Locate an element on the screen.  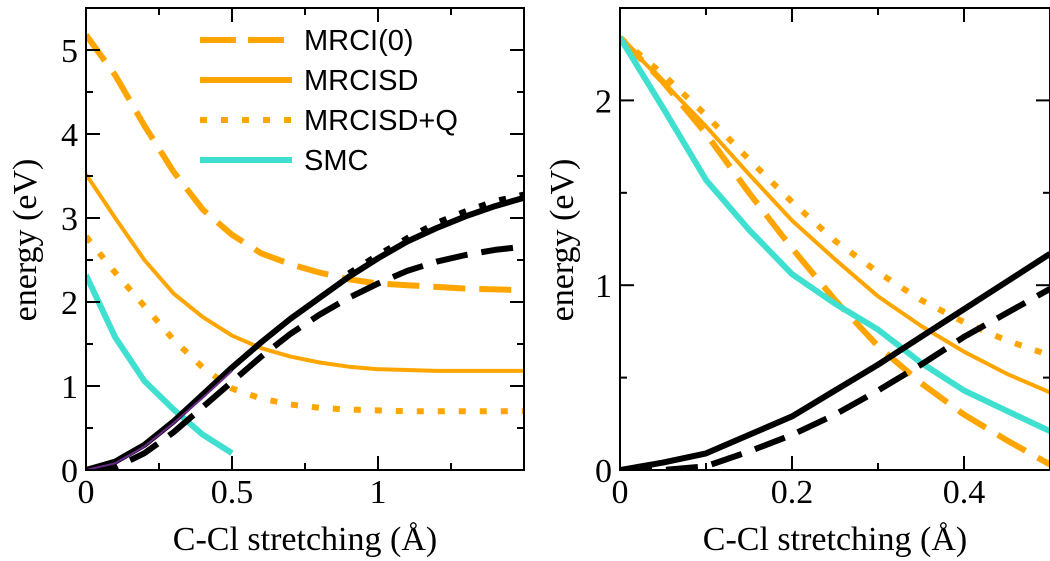
legend-label: SMC is located at coordinates (336, 161).